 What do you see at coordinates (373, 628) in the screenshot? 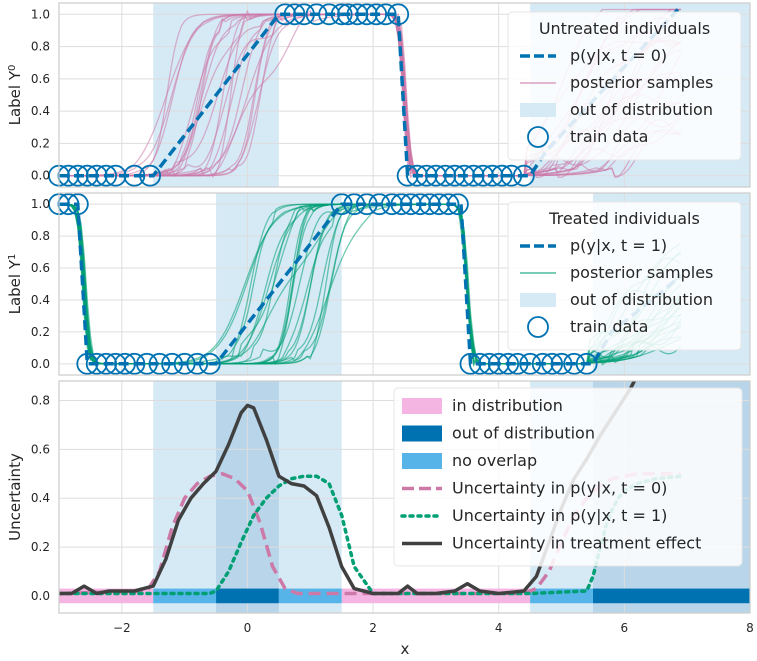
I see `x-tick-label: 2` at bounding box center [373, 628].